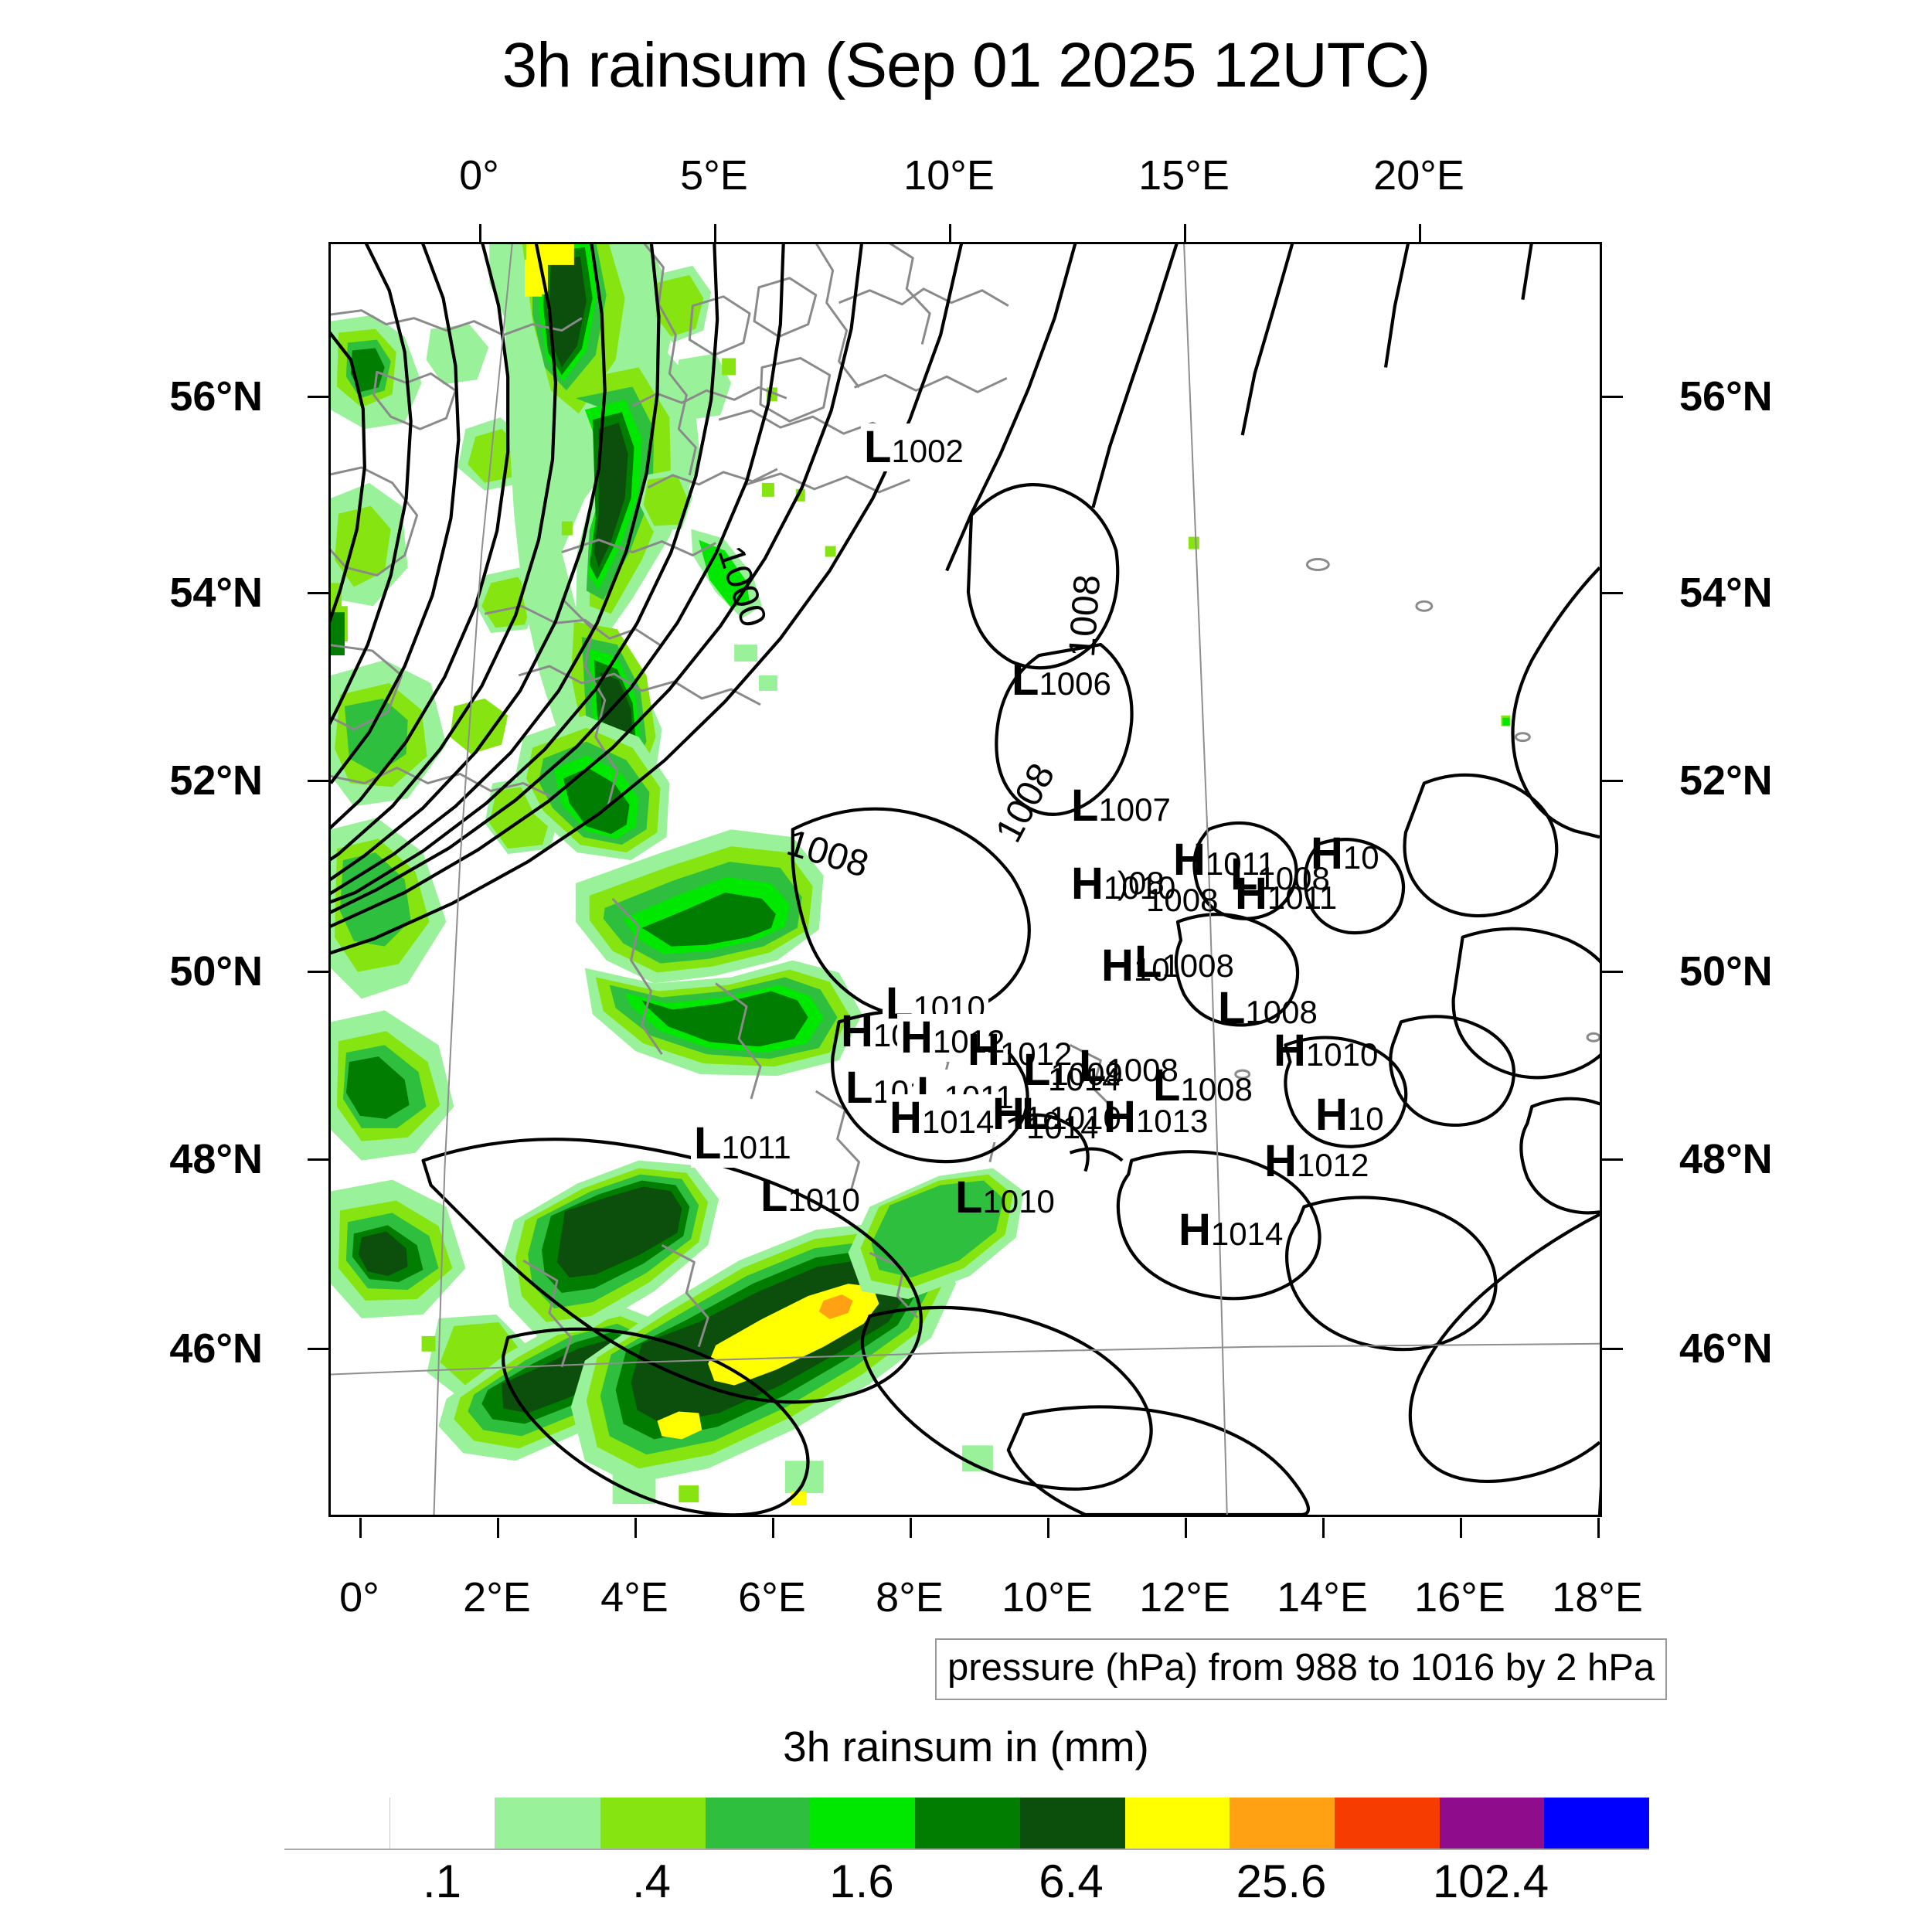  I want to click on lat-tick-left: 48°N, so click(216, 1159).